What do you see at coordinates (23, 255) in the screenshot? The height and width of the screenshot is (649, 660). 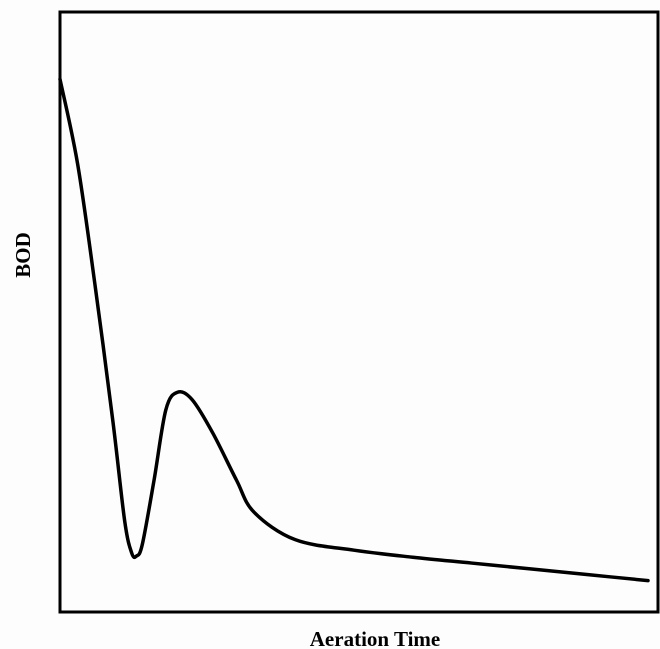 I see `y-axis-label: BOD` at bounding box center [23, 255].